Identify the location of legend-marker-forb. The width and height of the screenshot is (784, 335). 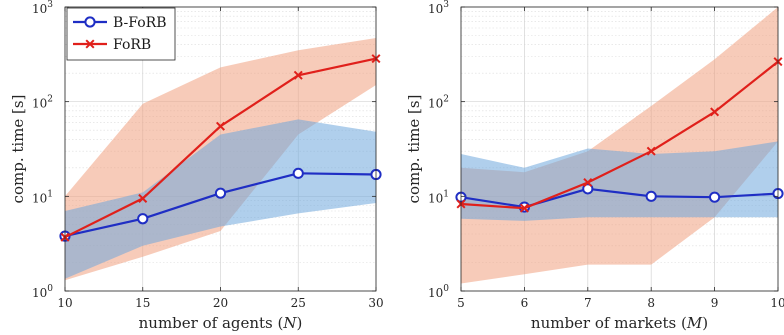
(90, 44).